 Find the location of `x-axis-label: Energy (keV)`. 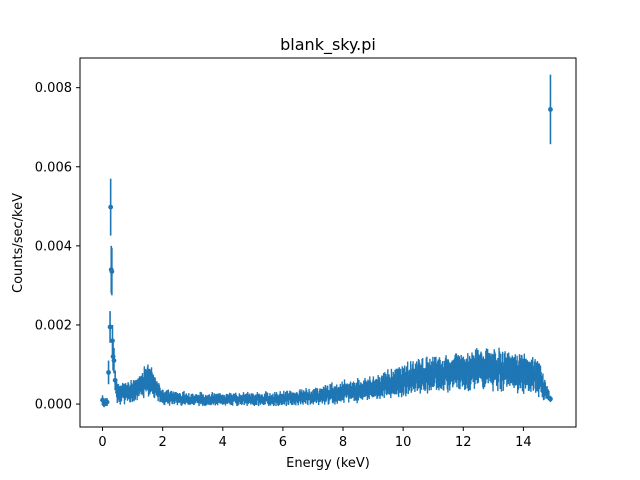

x-axis-label: Energy (keV) is located at coordinates (328, 463).